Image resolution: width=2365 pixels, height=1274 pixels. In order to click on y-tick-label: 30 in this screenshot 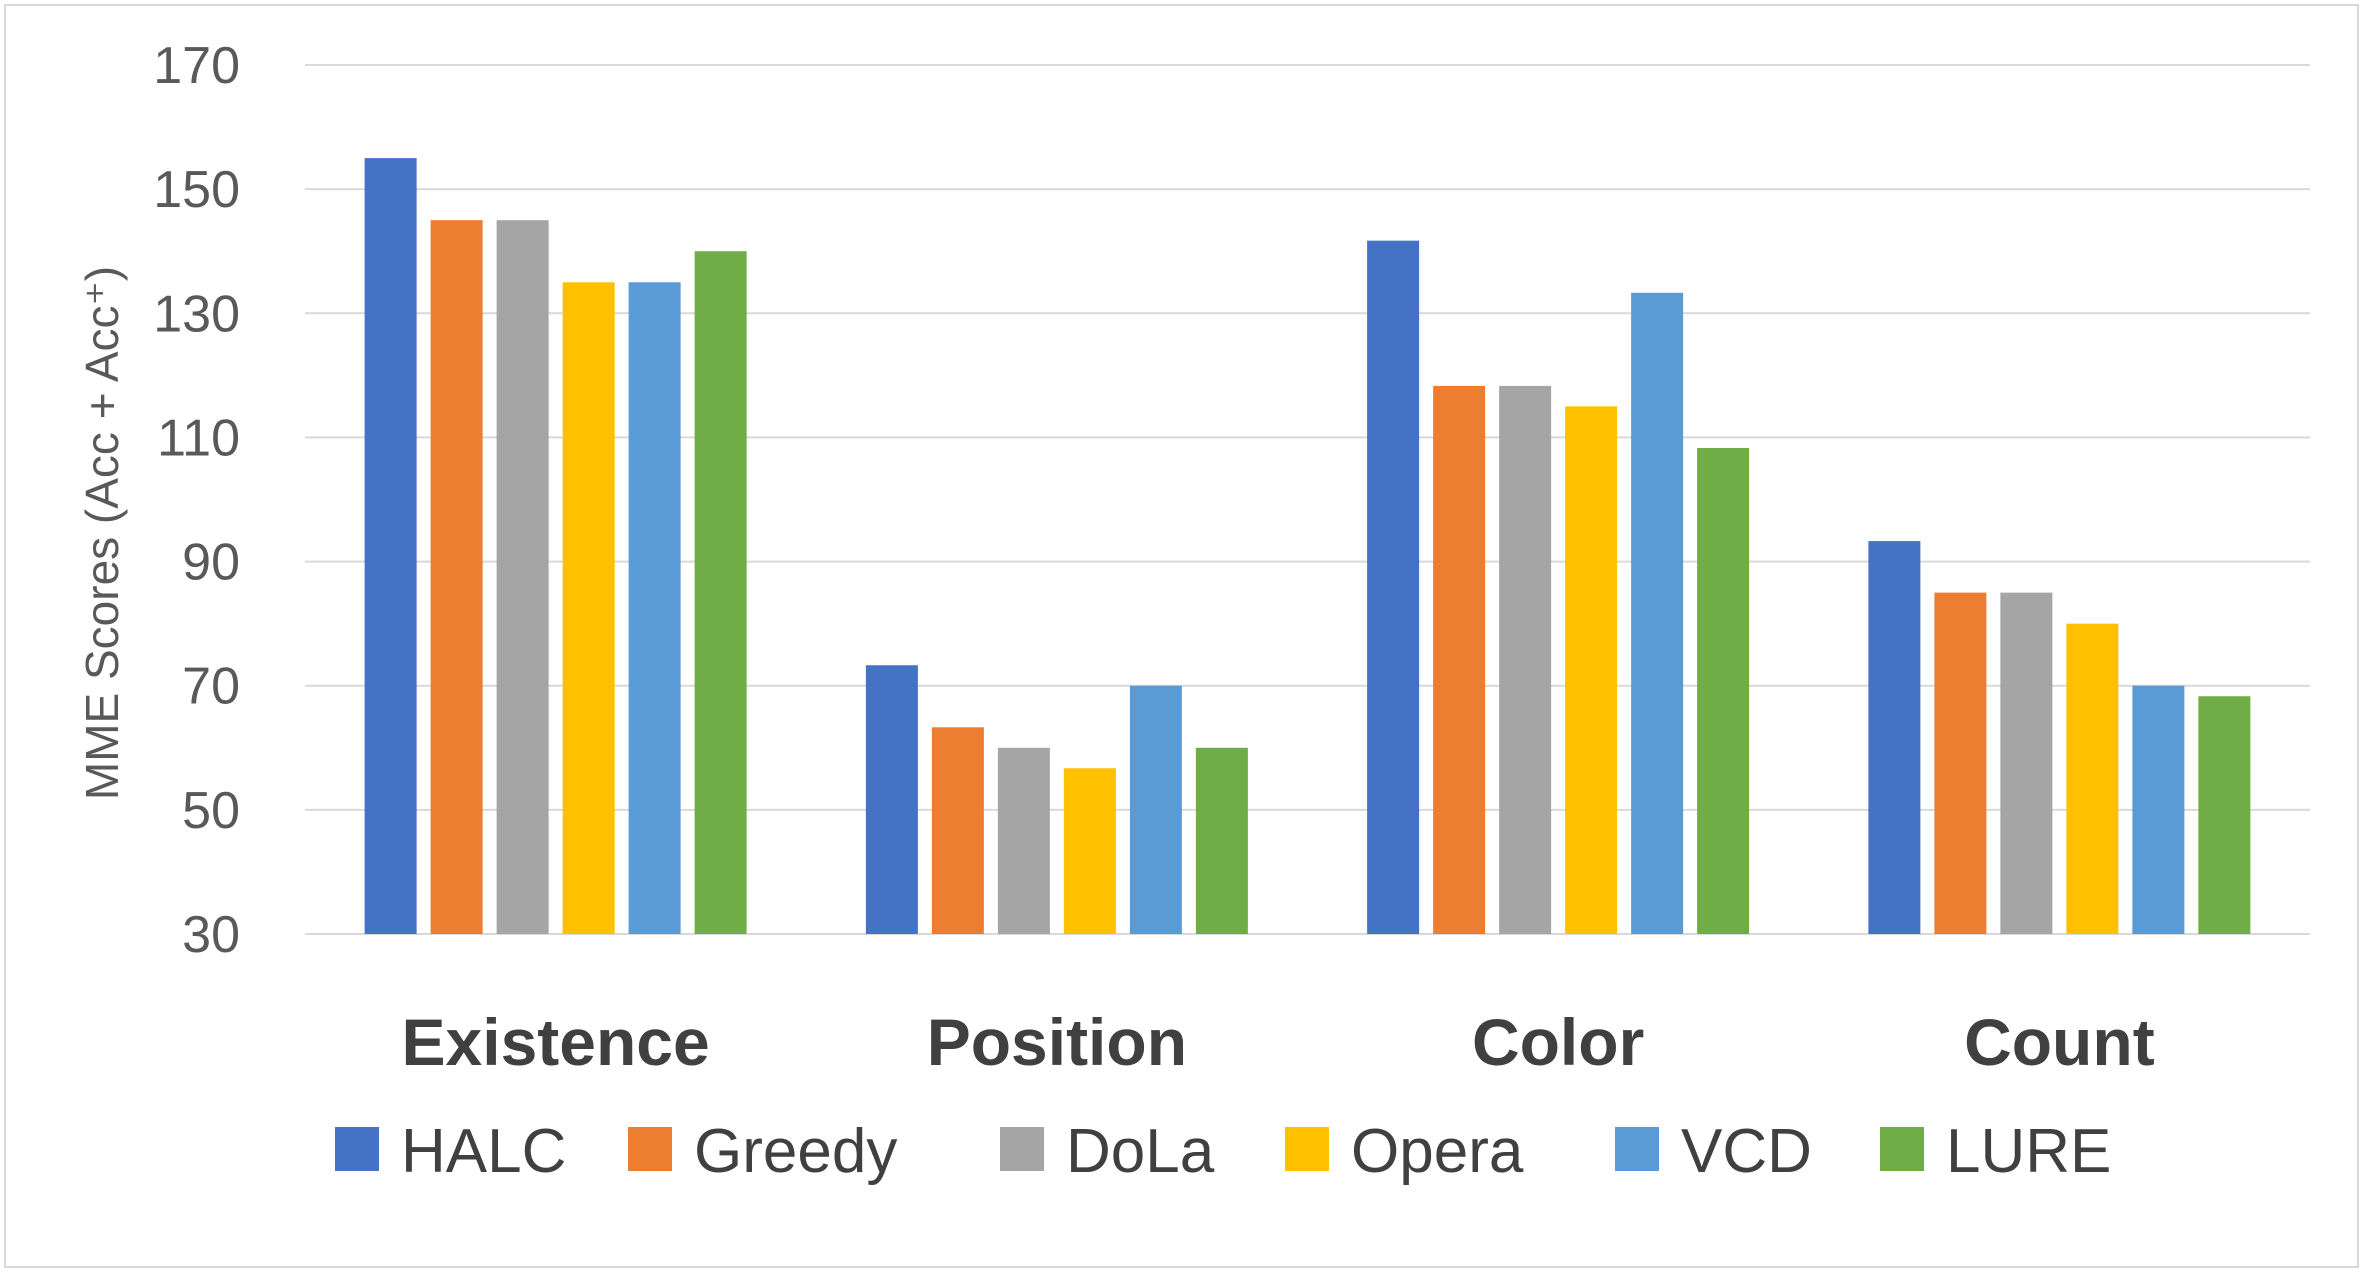, I will do `click(211, 935)`.